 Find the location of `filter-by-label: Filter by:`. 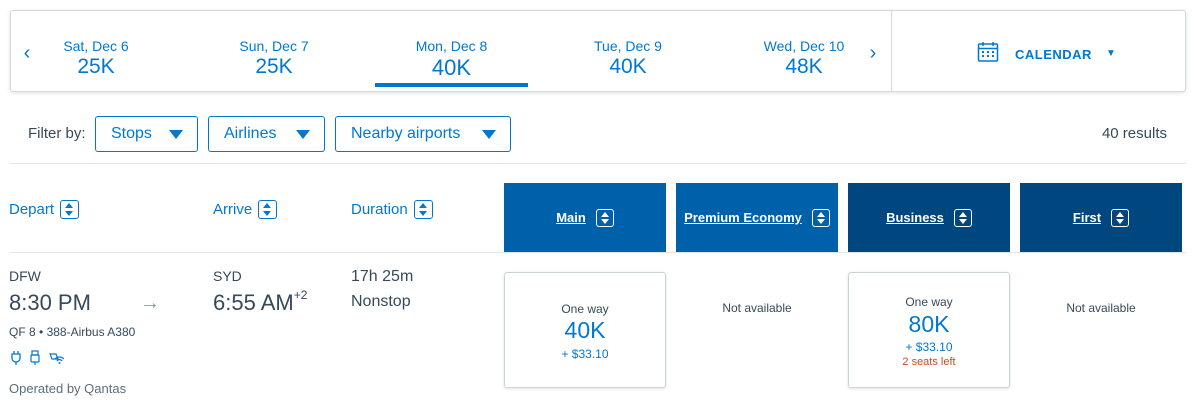

filter-by-label: Filter by: is located at coordinates (57, 133).